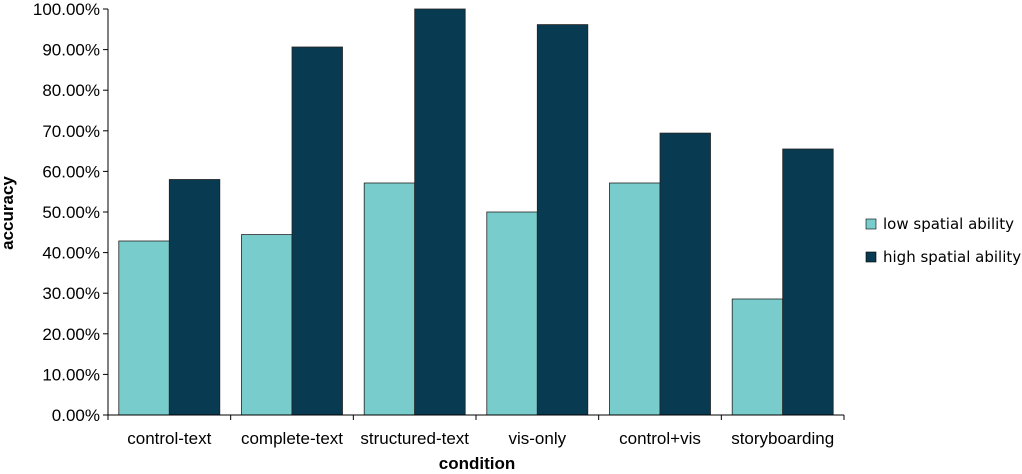 The width and height of the screenshot is (1022, 474). I want to click on y-tick-label: 100.00%, so click(66, 9).